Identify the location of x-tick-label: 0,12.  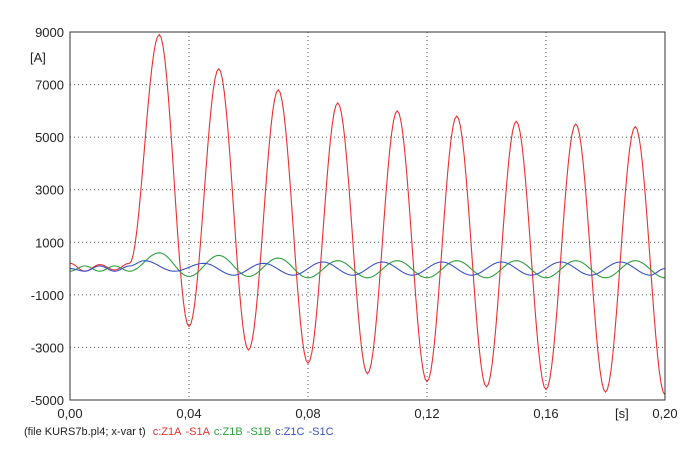
(426, 413).